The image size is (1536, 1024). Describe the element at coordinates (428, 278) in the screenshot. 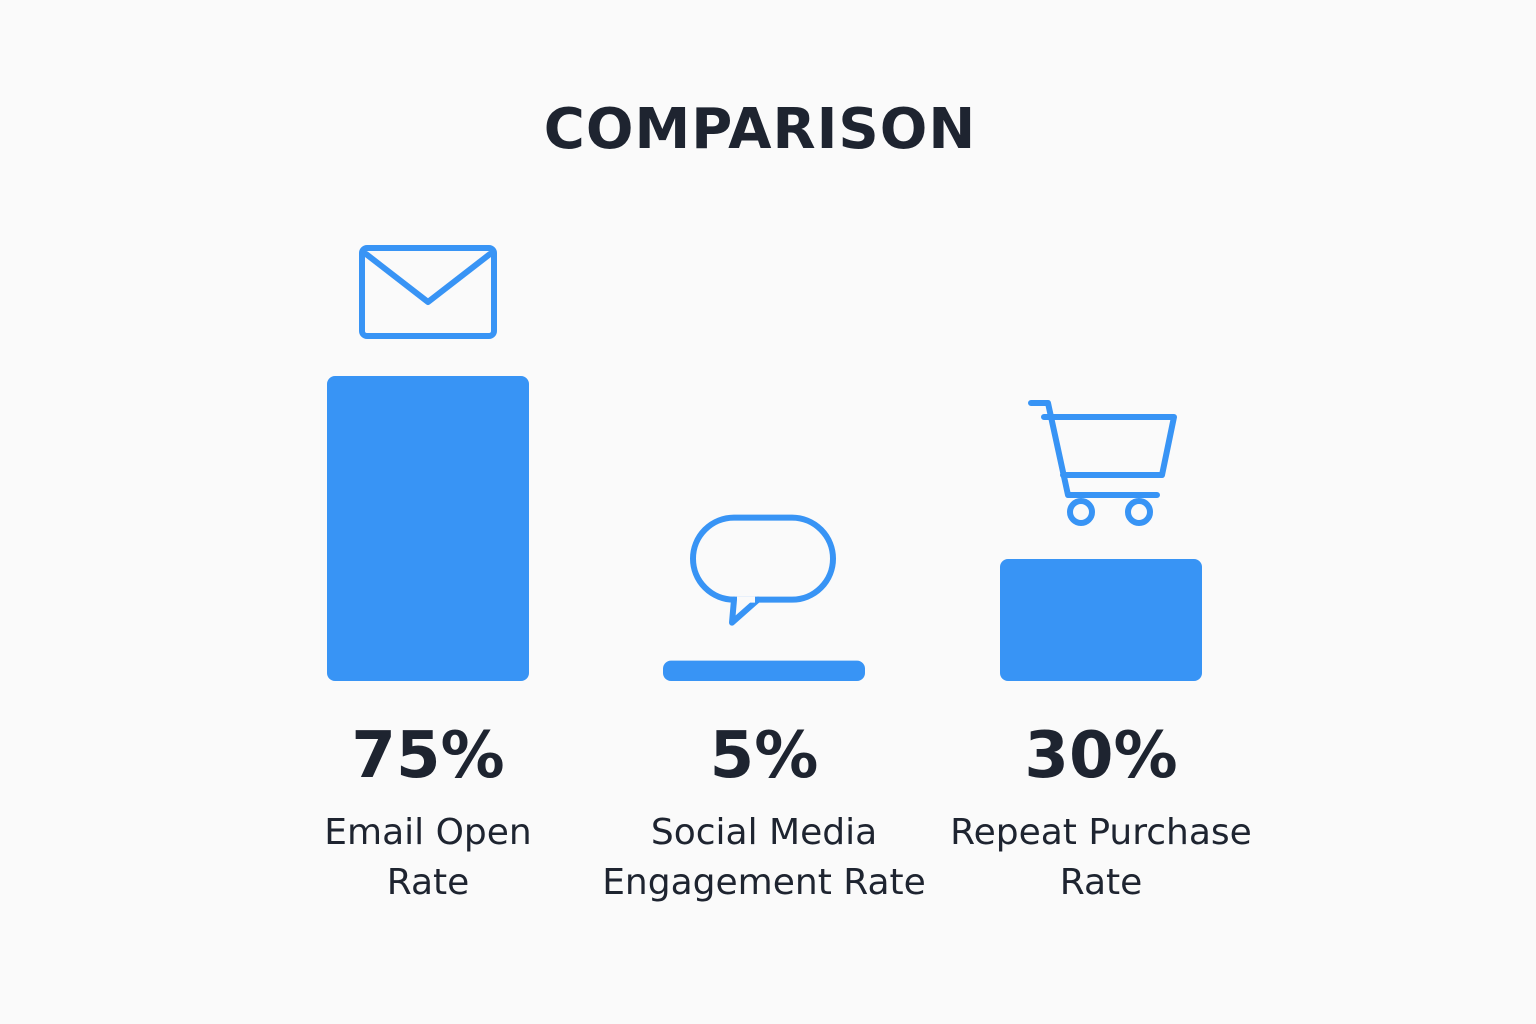

I see `envelope-flap` at that location.